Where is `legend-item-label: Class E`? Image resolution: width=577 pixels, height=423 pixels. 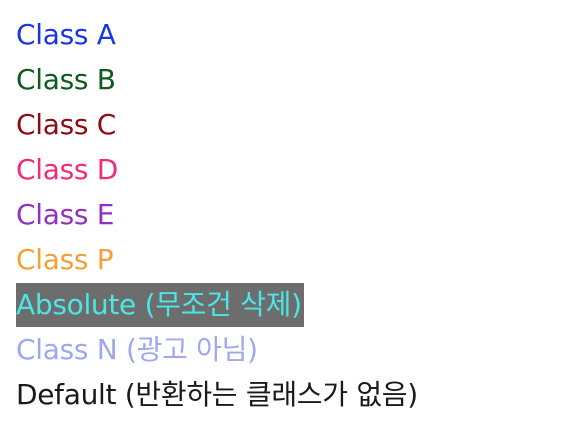 legend-item-label: Class E is located at coordinates (65, 214).